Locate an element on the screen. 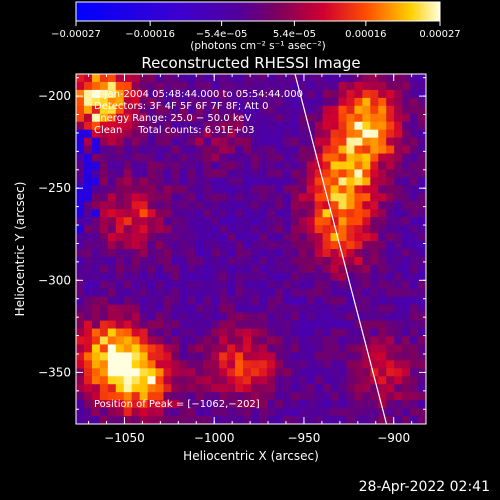  solar-limb-line is located at coordinates (341, 249).